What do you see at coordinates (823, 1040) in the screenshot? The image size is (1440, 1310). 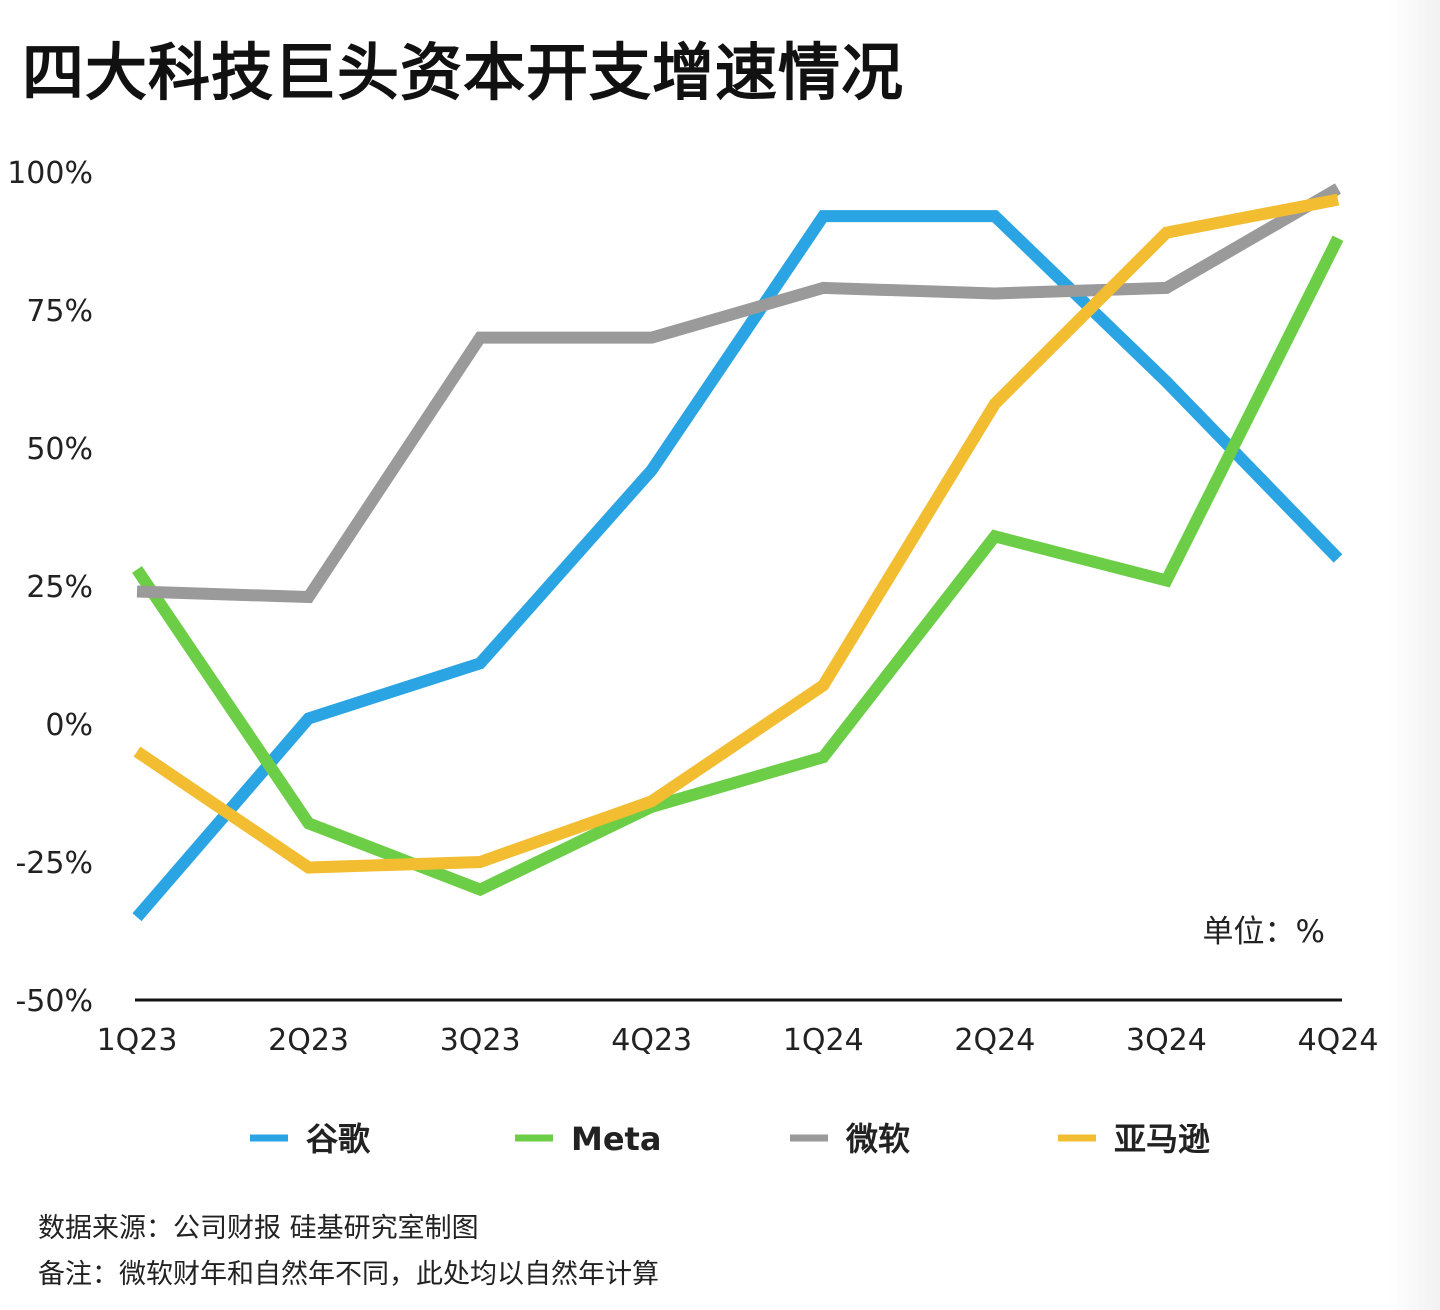 I see `x-tick-label: 1Q24` at bounding box center [823, 1040].